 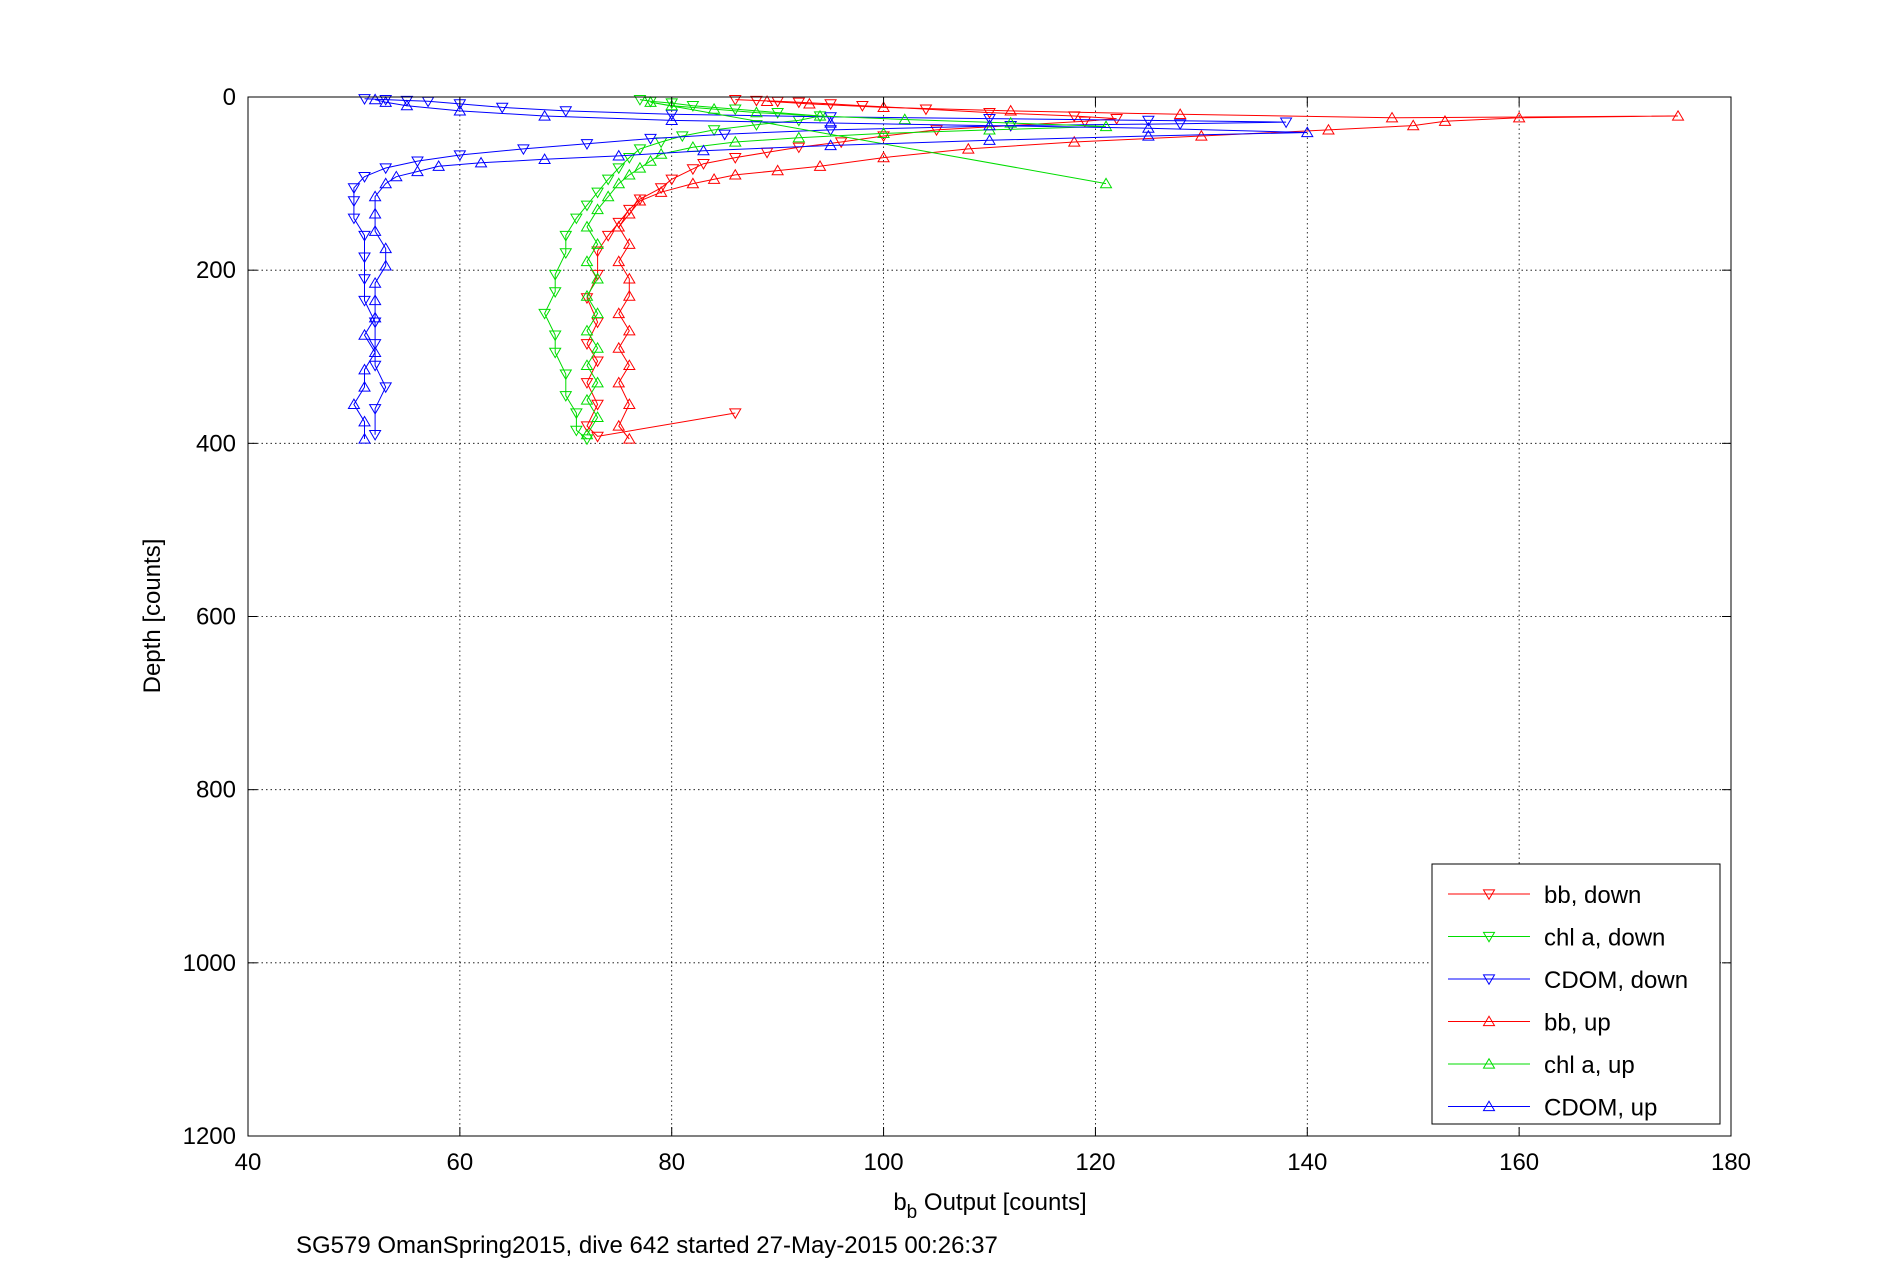 What do you see at coordinates (671, 1162) in the screenshot?
I see `x-tick-label: 80` at bounding box center [671, 1162].